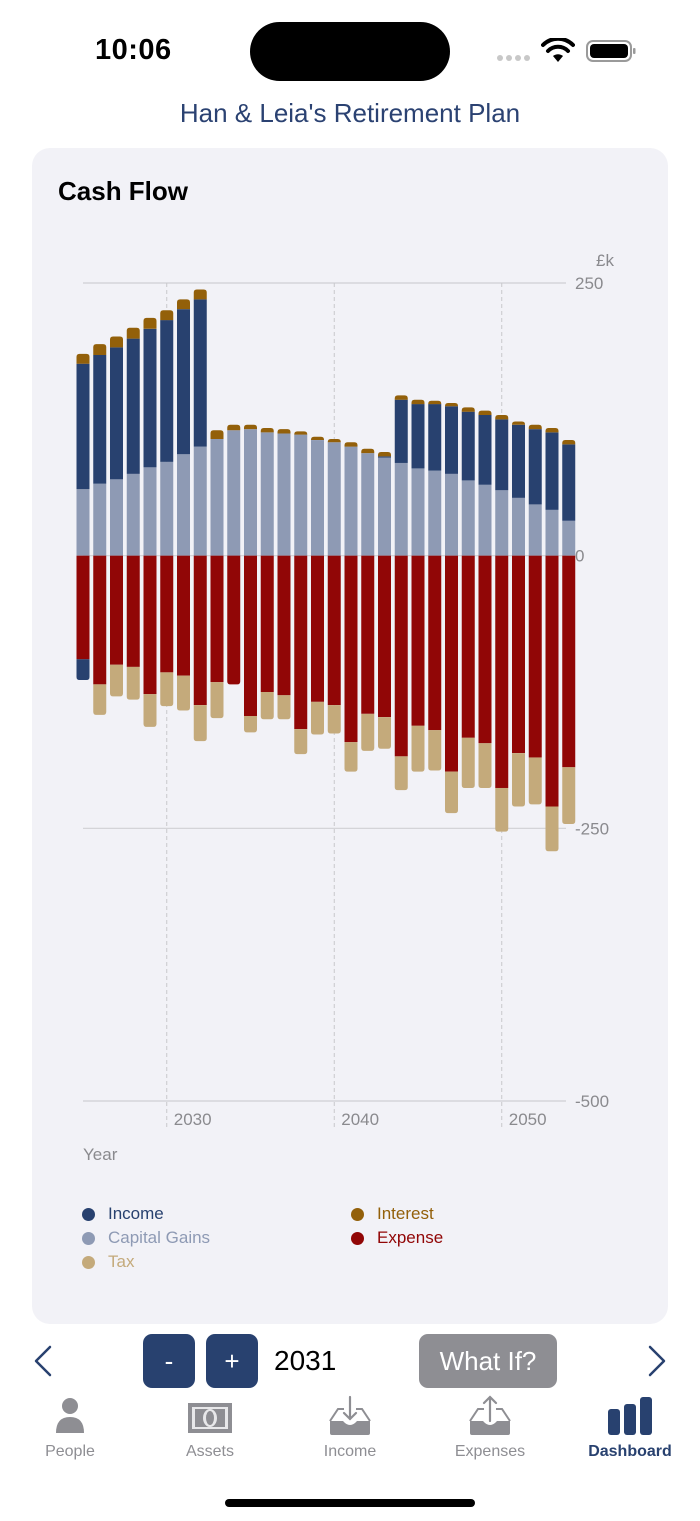  What do you see at coordinates (490, 1451) in the screenshot?
I see `tab-label: Expenses` at bounding box center [490, 1451].